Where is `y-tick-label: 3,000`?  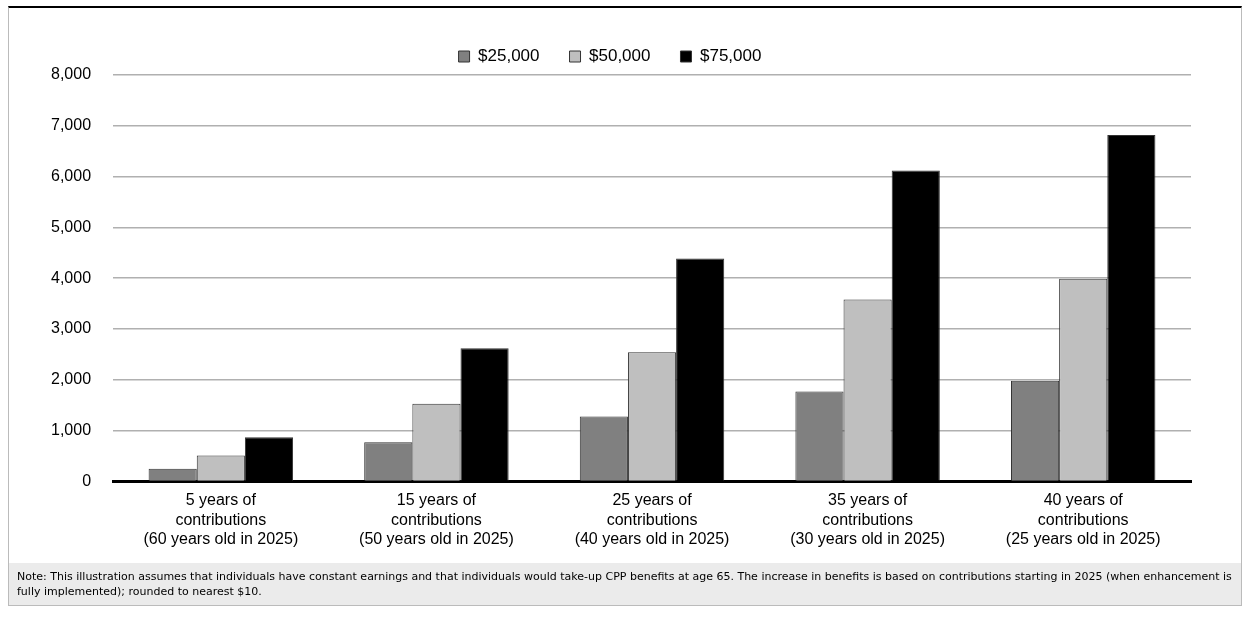 y-tick-label: 3,000 is located at coordinates (71, 328).